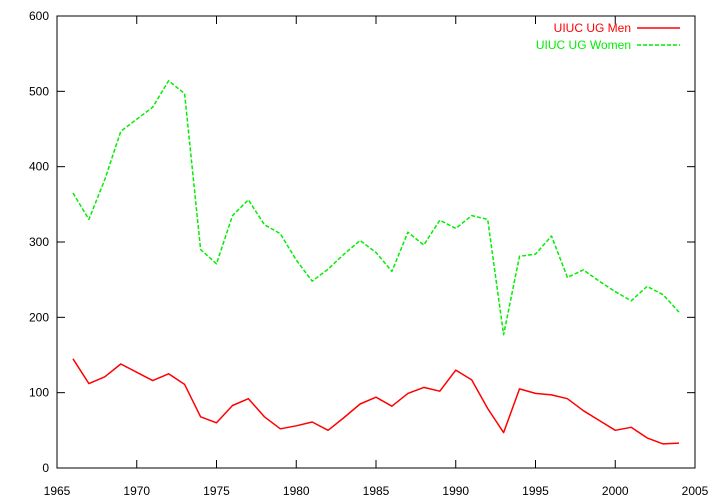 The image size is (720, 504). Describe the element at coordinates (216, 491) in the screenshot. I see `x-tick-label: 1975` at that location.